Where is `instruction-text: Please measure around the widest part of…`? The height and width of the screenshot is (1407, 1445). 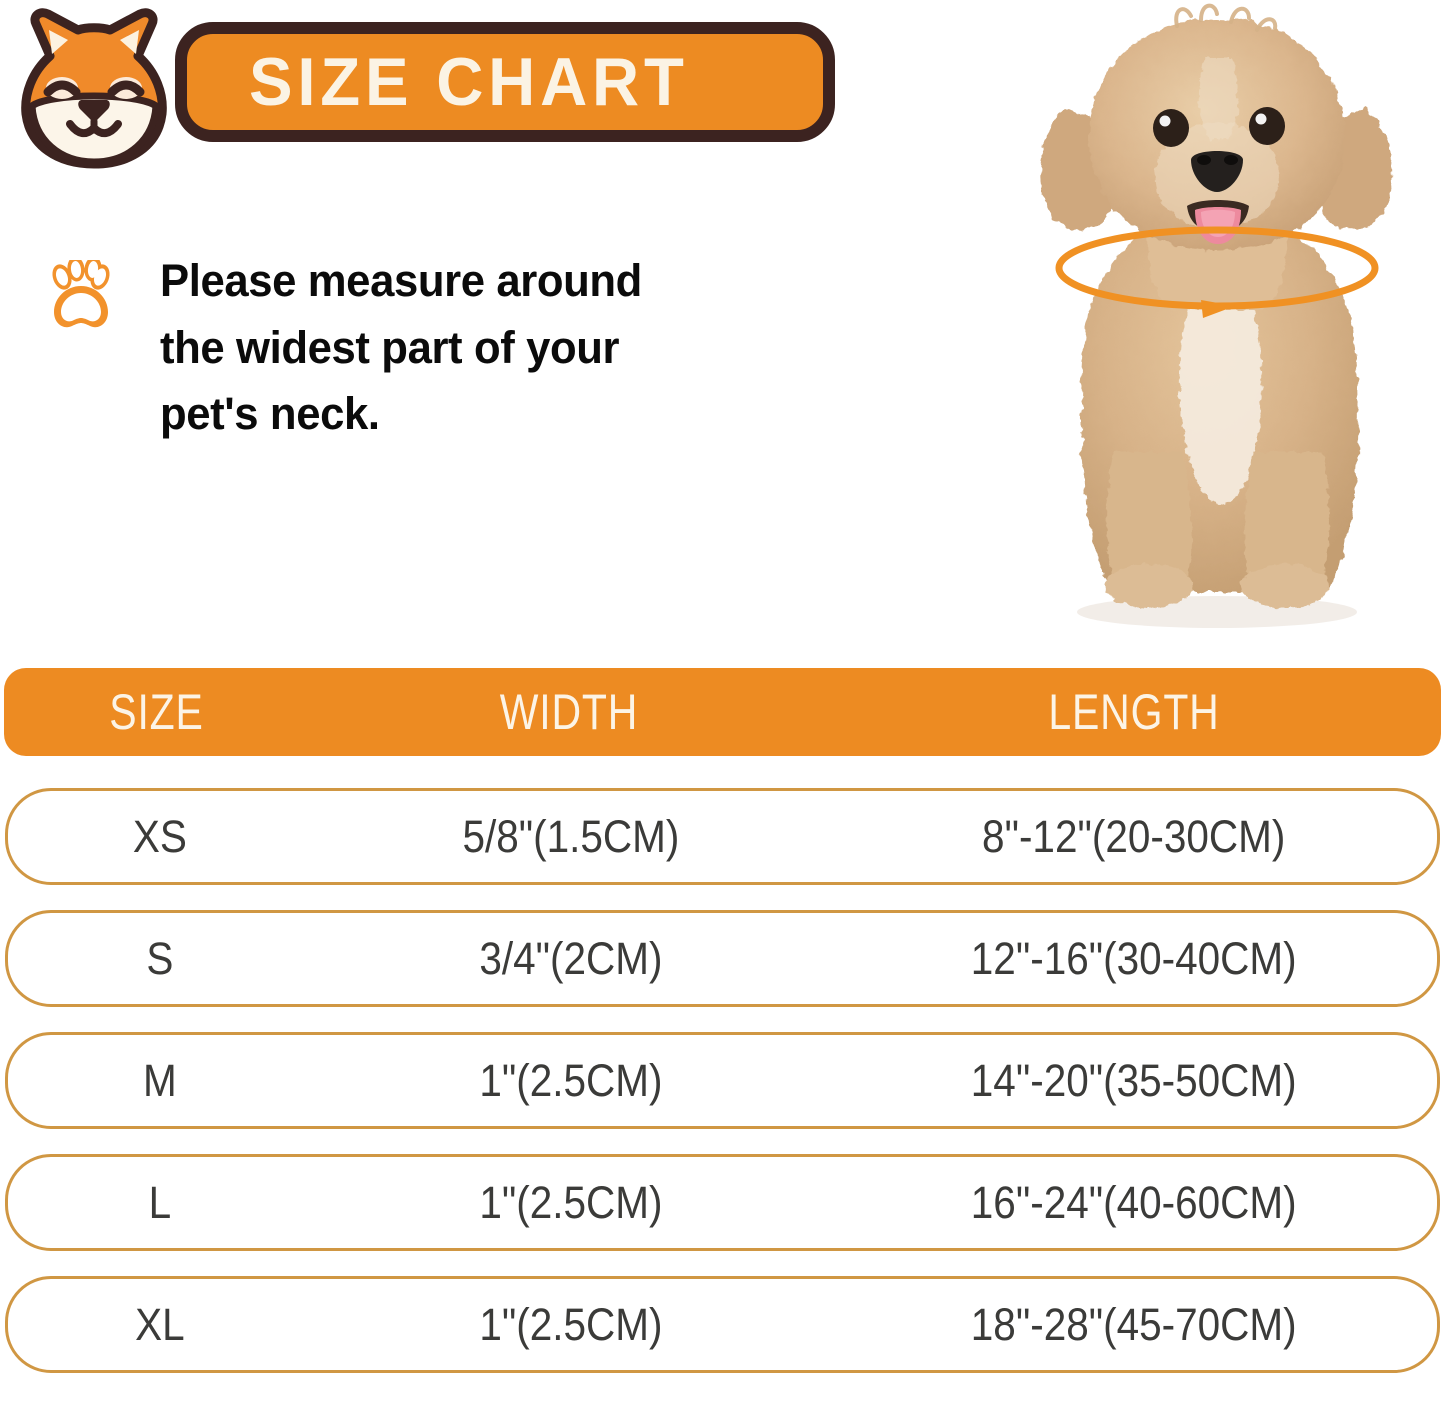
instruction-text: Please measure around the widest part of… is located at coordinates (401, 347).